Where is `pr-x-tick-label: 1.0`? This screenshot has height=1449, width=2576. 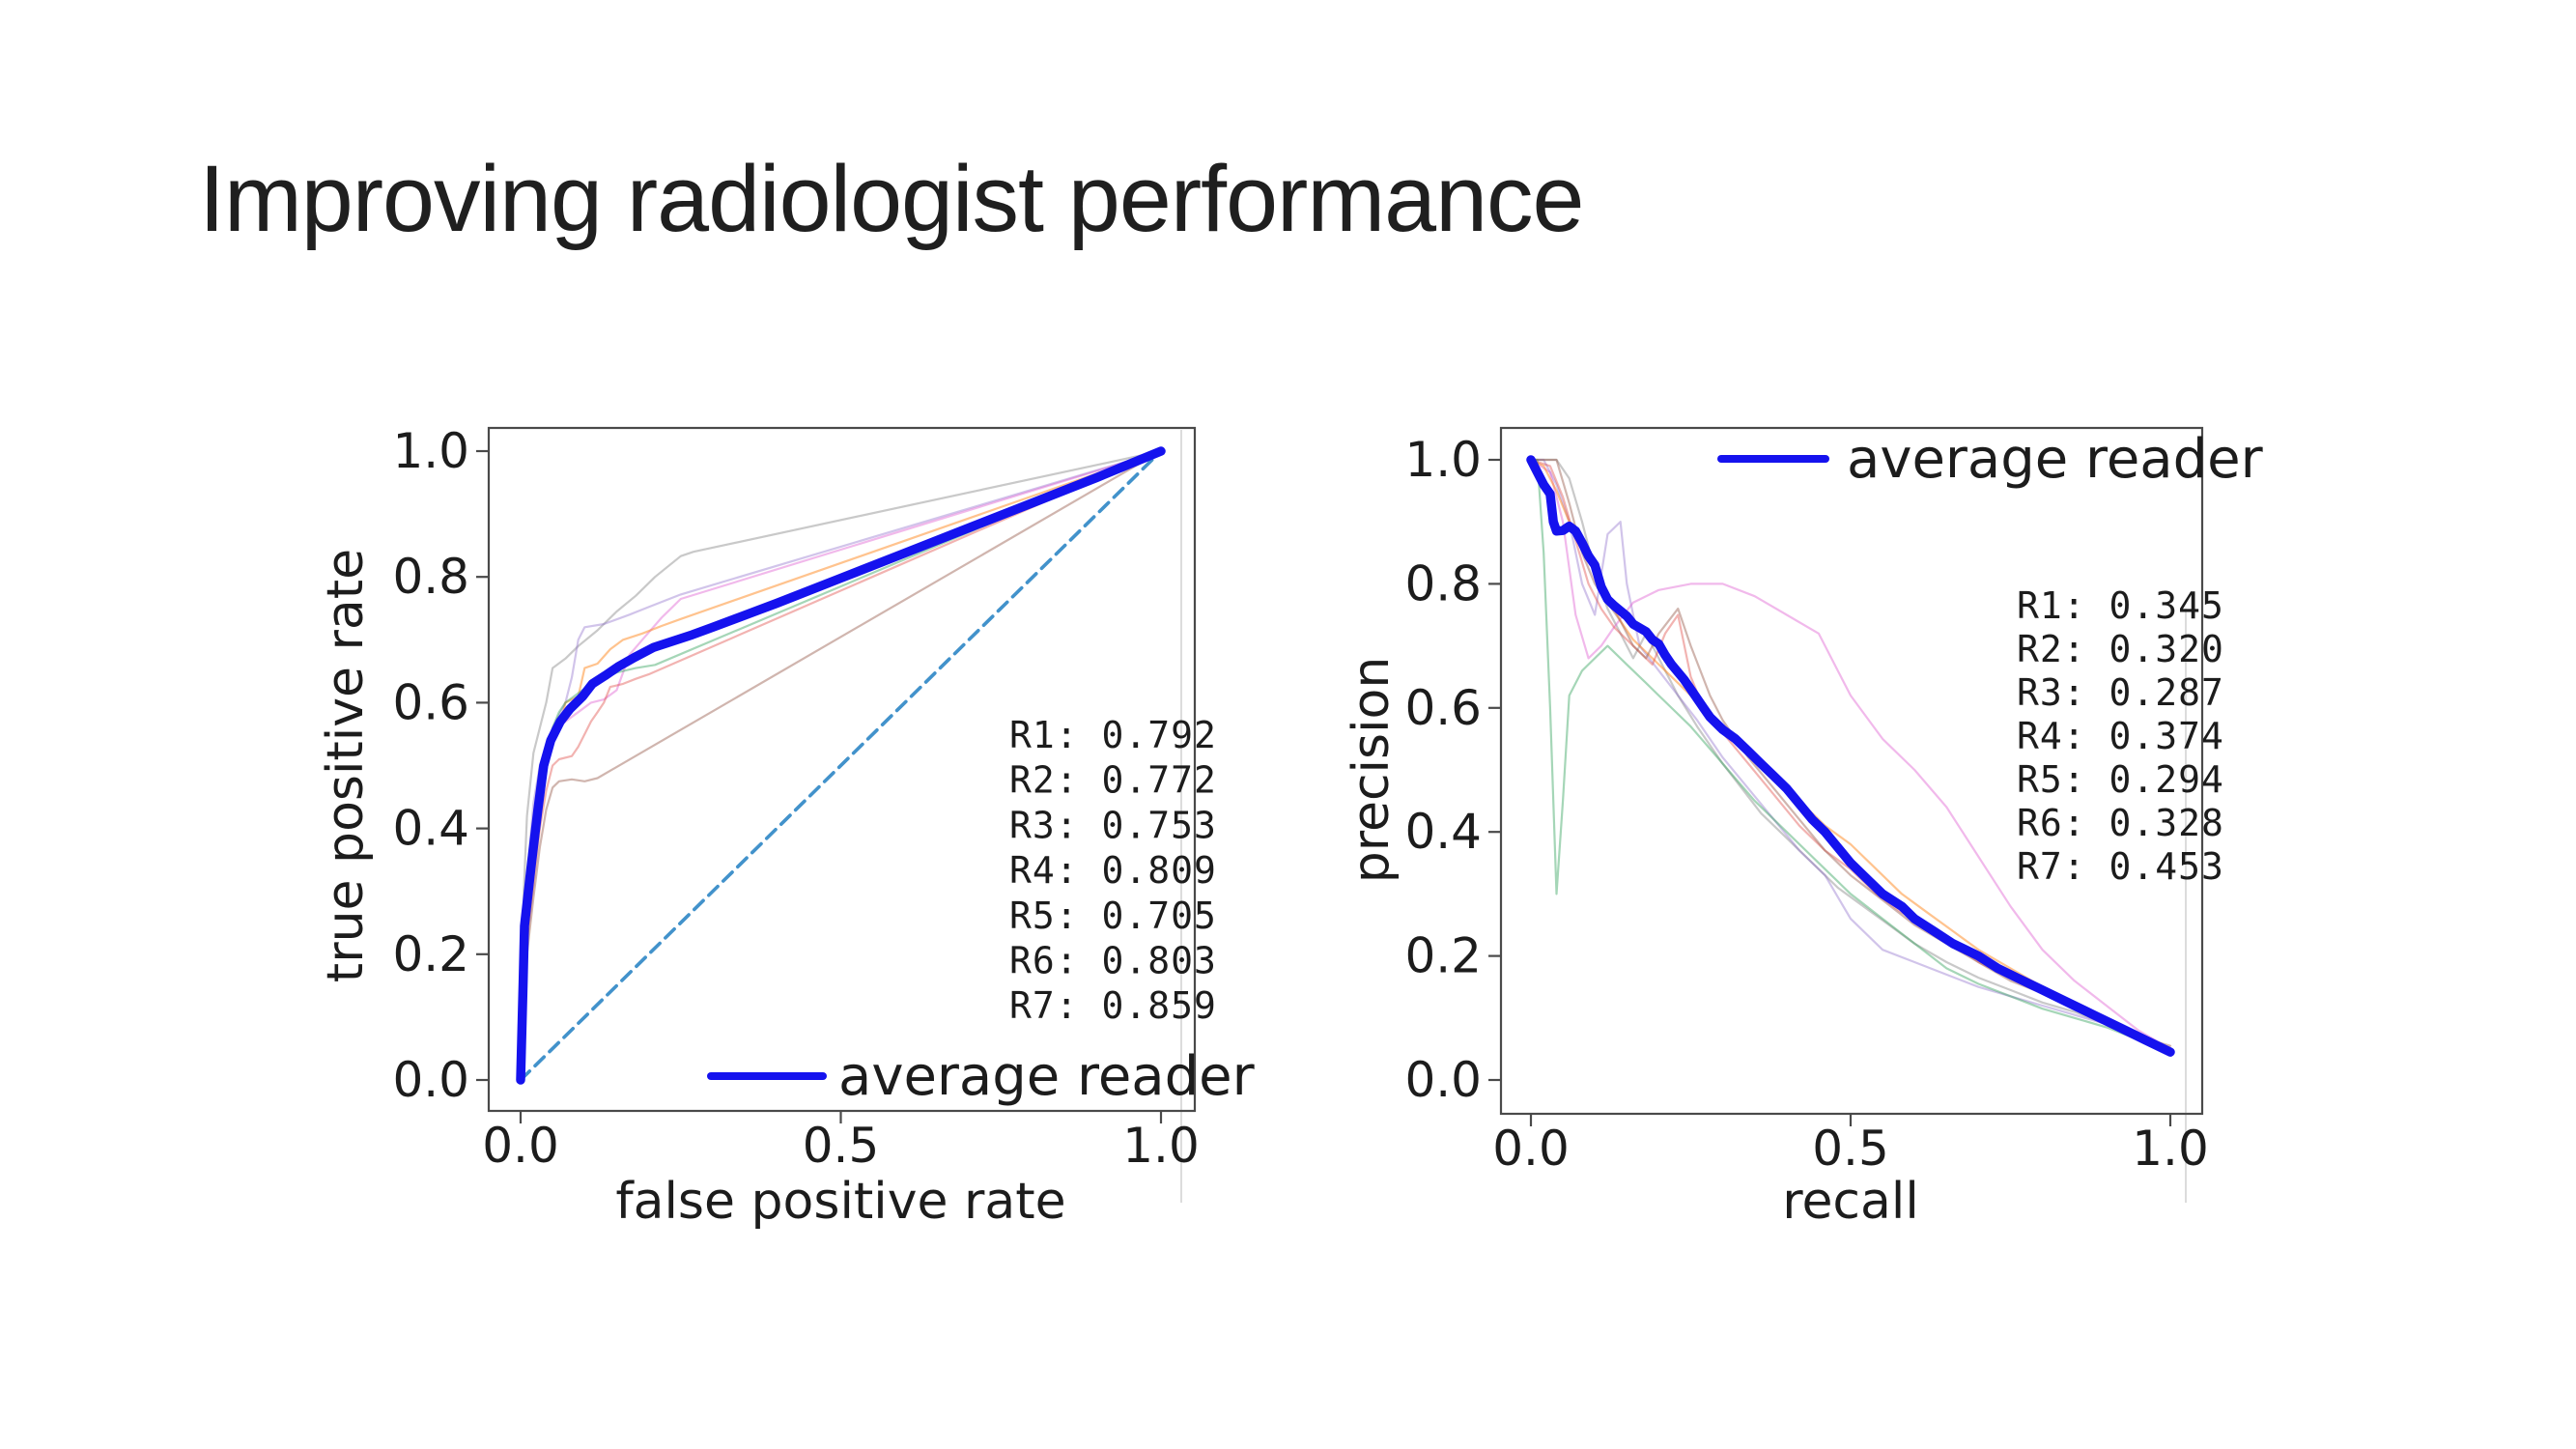
pr-x-tick-label: 1.0 is located at coordinates (2170, 1149).